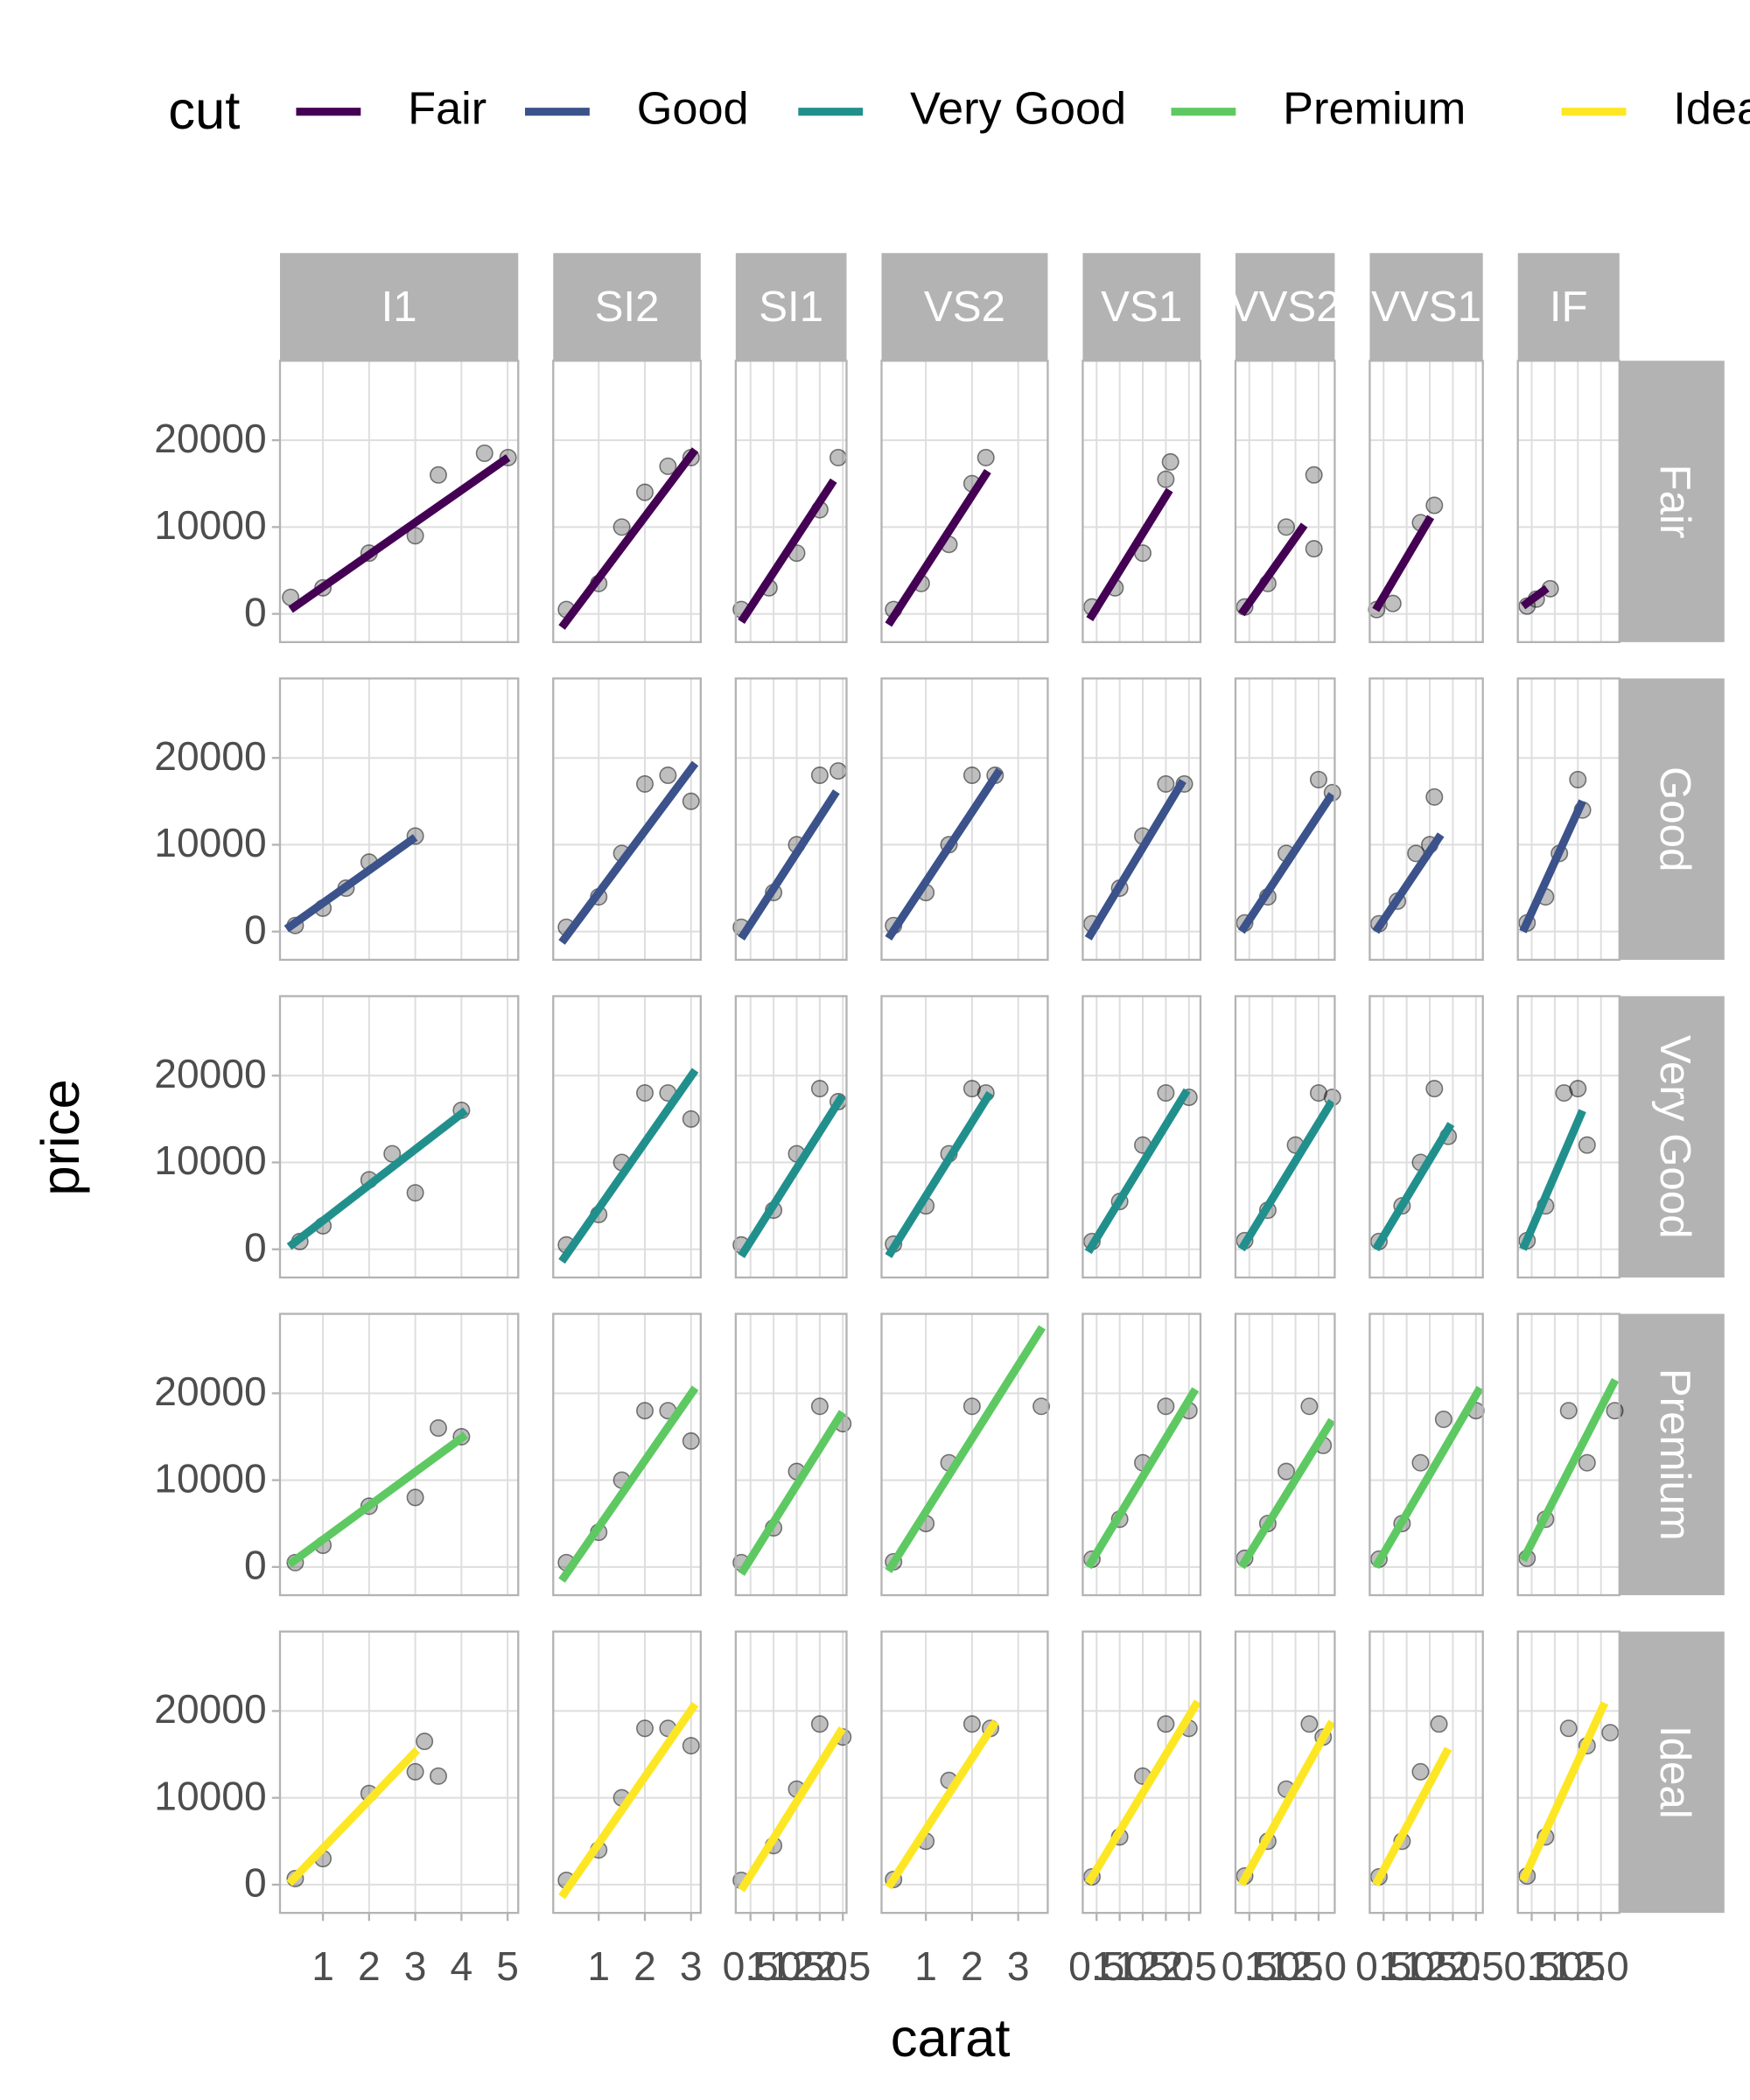  What do you see at coordinates (693, 109) in the screenshot?
I see `legend-label: Good` at bounding box center [693, 109].